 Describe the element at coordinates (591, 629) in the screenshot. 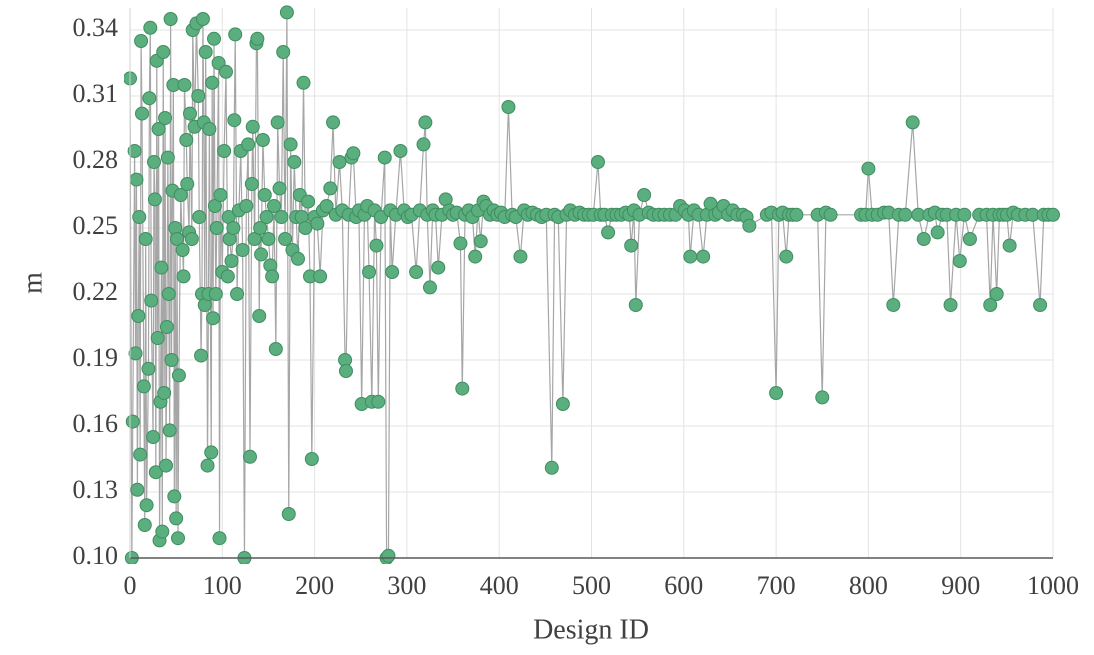

I see `x-axis-title: Design ID` at that location.